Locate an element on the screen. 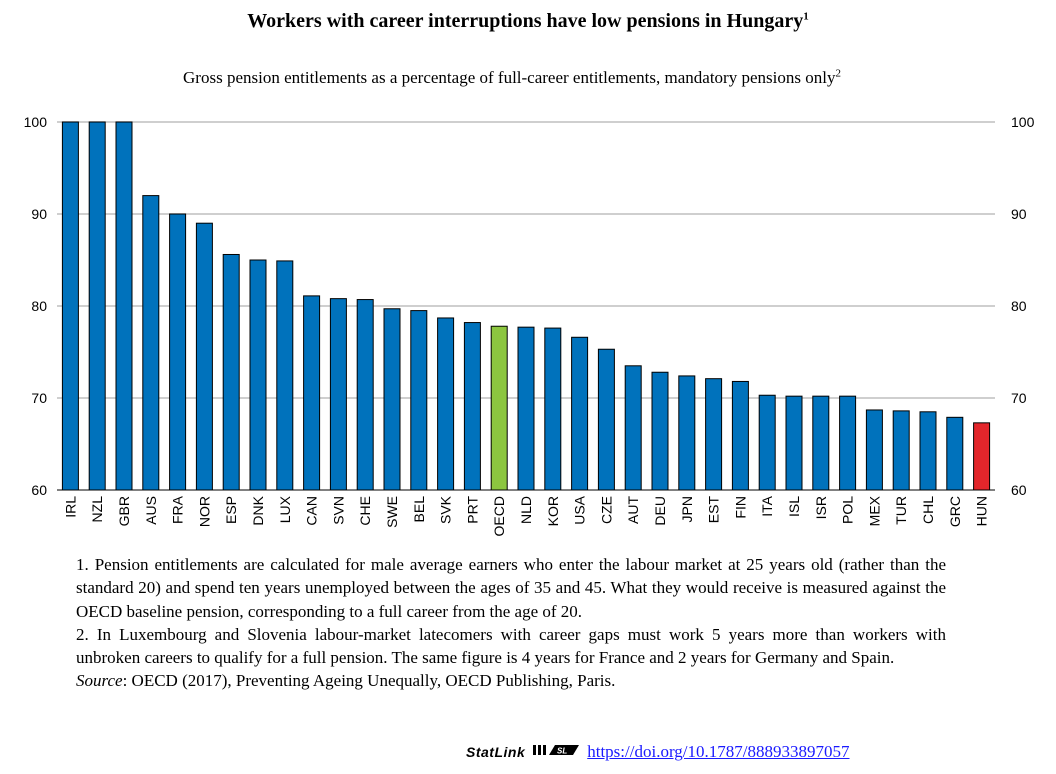 The height and width of the screenshot is (774, 1056). bar-isl is located at coordinates (794, 443).